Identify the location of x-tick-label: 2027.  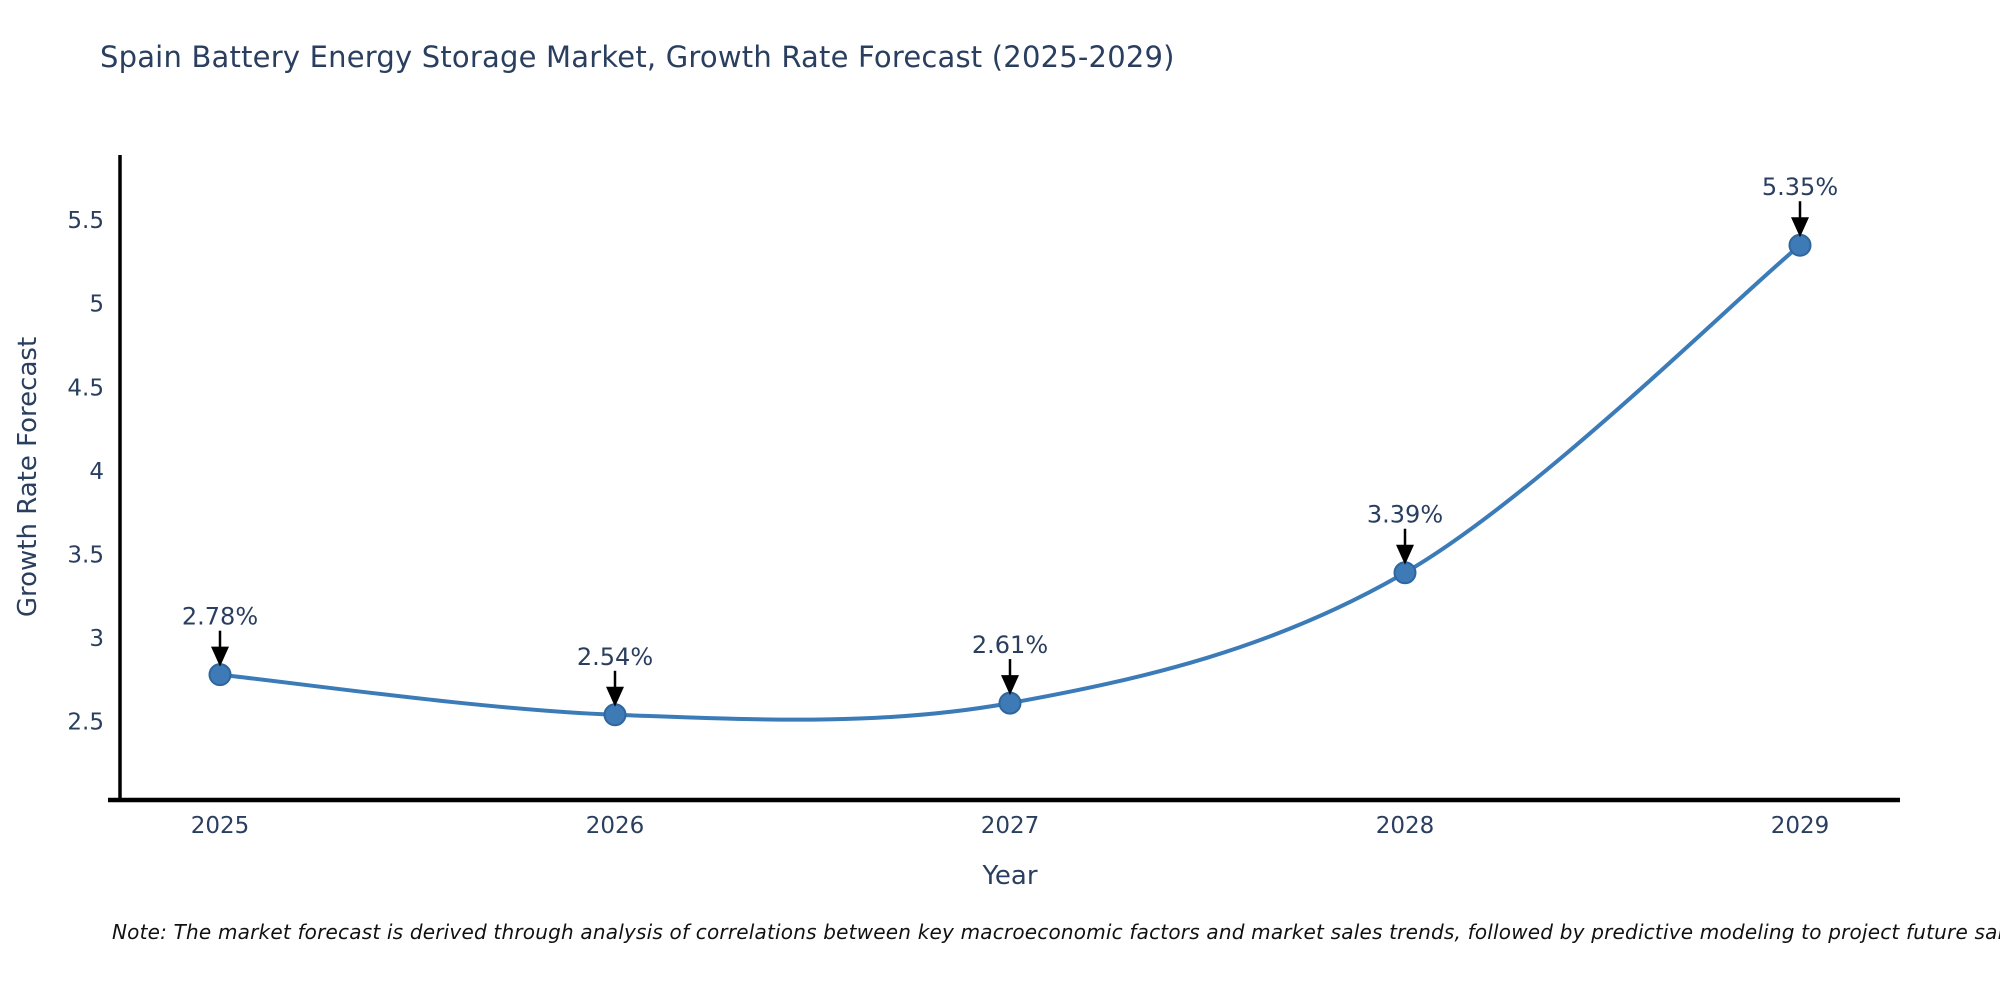
(1010, 826).